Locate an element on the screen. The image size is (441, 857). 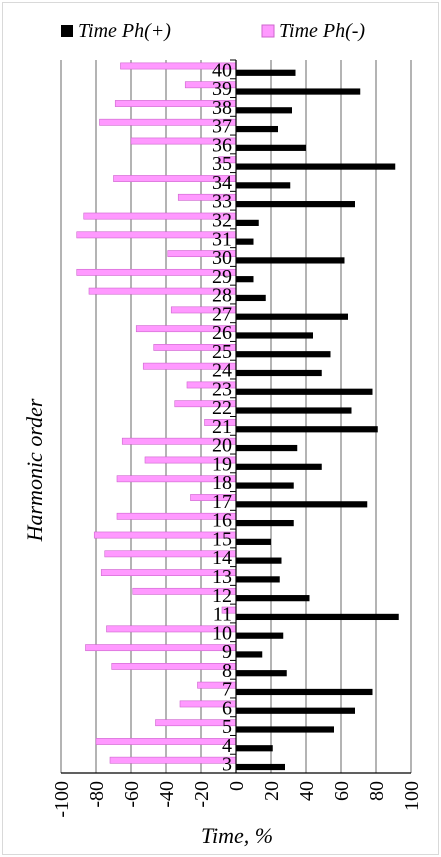
category-label-21: 21 is located at coordinates (222, 427).